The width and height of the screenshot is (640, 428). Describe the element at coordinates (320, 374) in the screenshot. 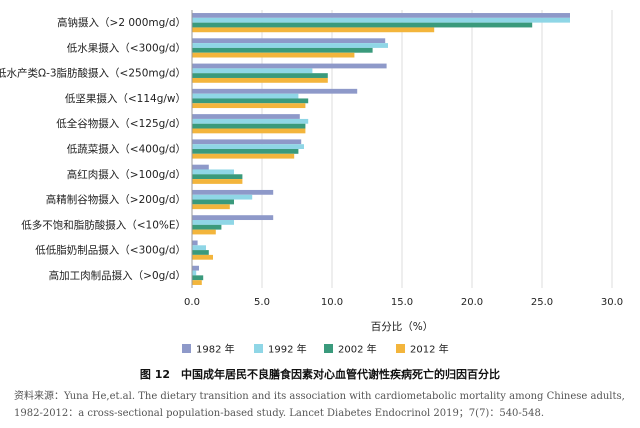

I see `figure-caption: 图 12 中国成年居民不良膳食因素对心血管代谢性疾病死亡的归因百分比` at that location.